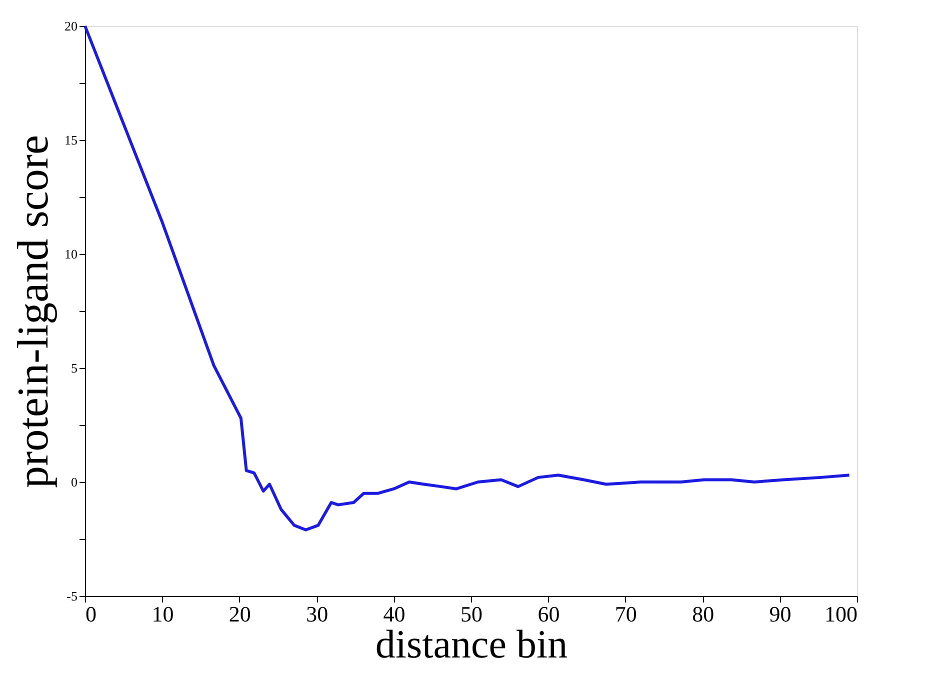 The height and width of the screenshot is (690, 929). What do you see at coordinates (72, 596) in the screenshot?
I see `y-tick-label: -5` at bounding box center [72, 596].